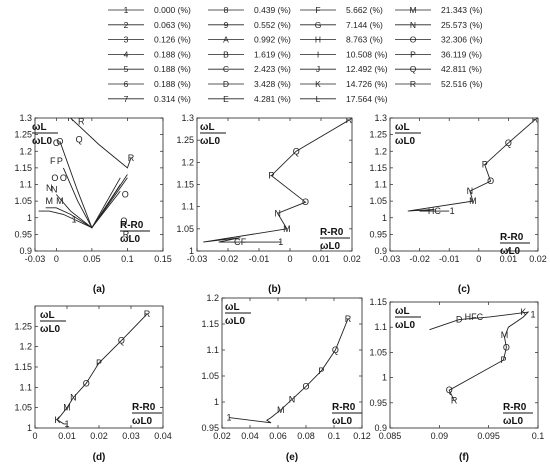 This screenshot has height=471, width=550. Describe the element at coordinates (272, 99) in the screenshot. I see `legend-label: 4.281 (%)` at that location.